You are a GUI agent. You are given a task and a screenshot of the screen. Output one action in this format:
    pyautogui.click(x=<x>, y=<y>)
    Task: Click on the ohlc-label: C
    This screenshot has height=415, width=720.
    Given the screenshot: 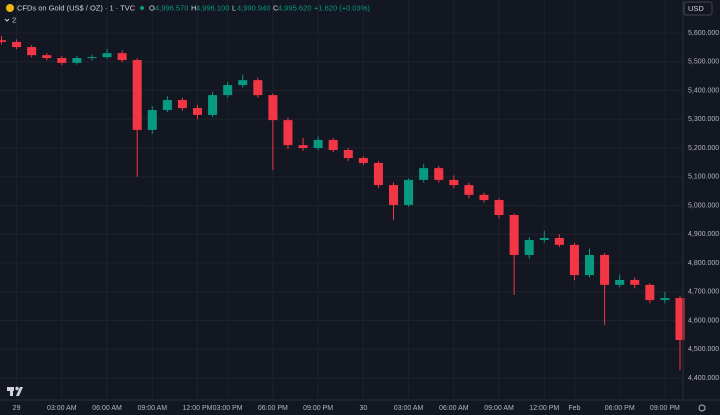 What is the action you would take?
    pyautogui.click(x=276, y=7)
    